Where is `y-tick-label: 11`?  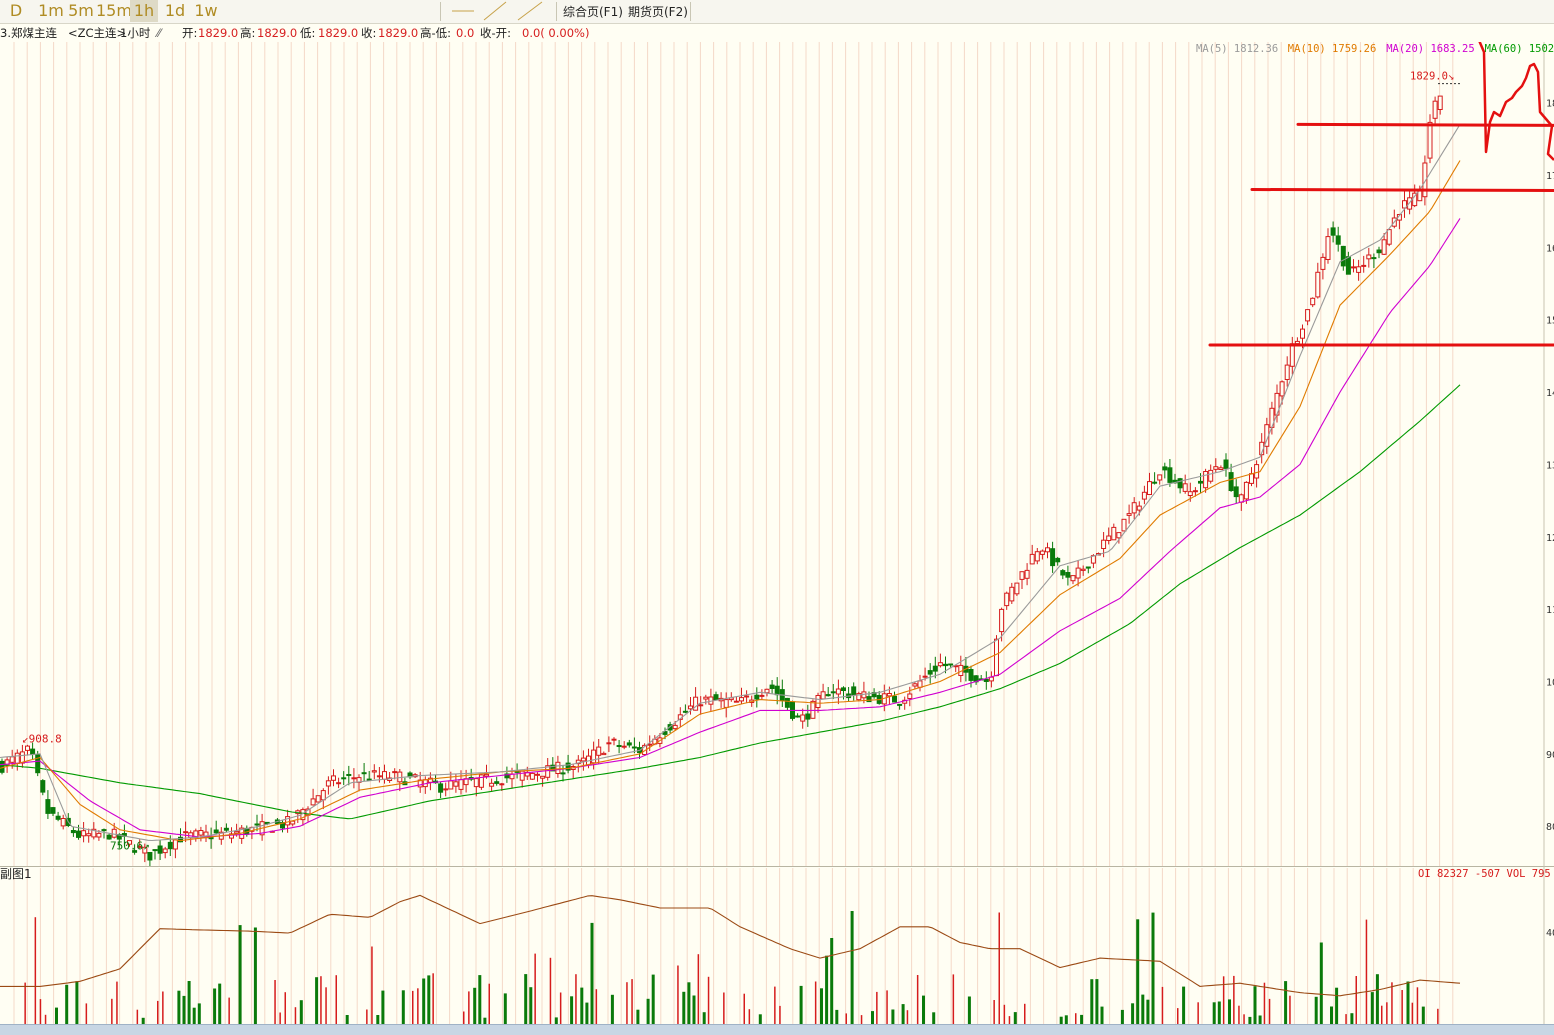 y-tick-label: 11 is located at coordinates (1550, 610).